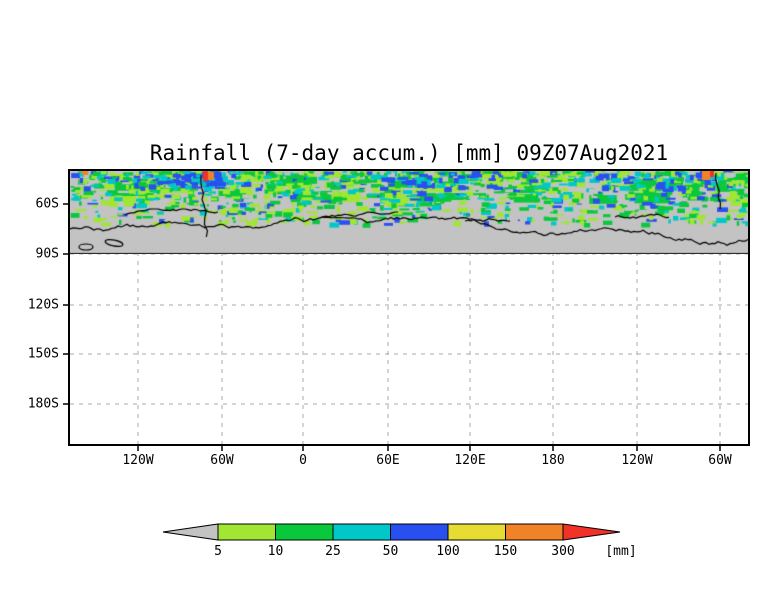 The height and width of the screenshot is (612, 784). Describe the element at coordinates (218, 551) in the screenshot. I see `colorbar-tick-label: 5` at that location.